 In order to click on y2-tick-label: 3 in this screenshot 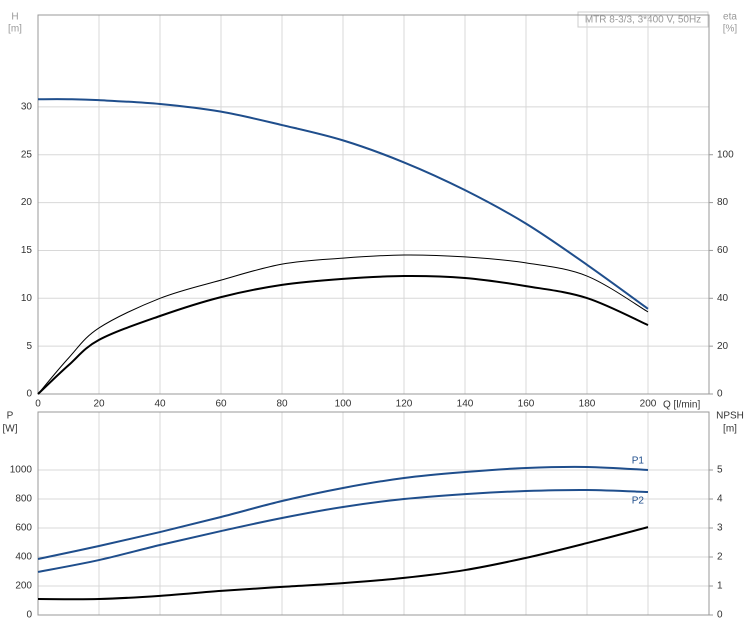, I will do `click(720, 528)`.